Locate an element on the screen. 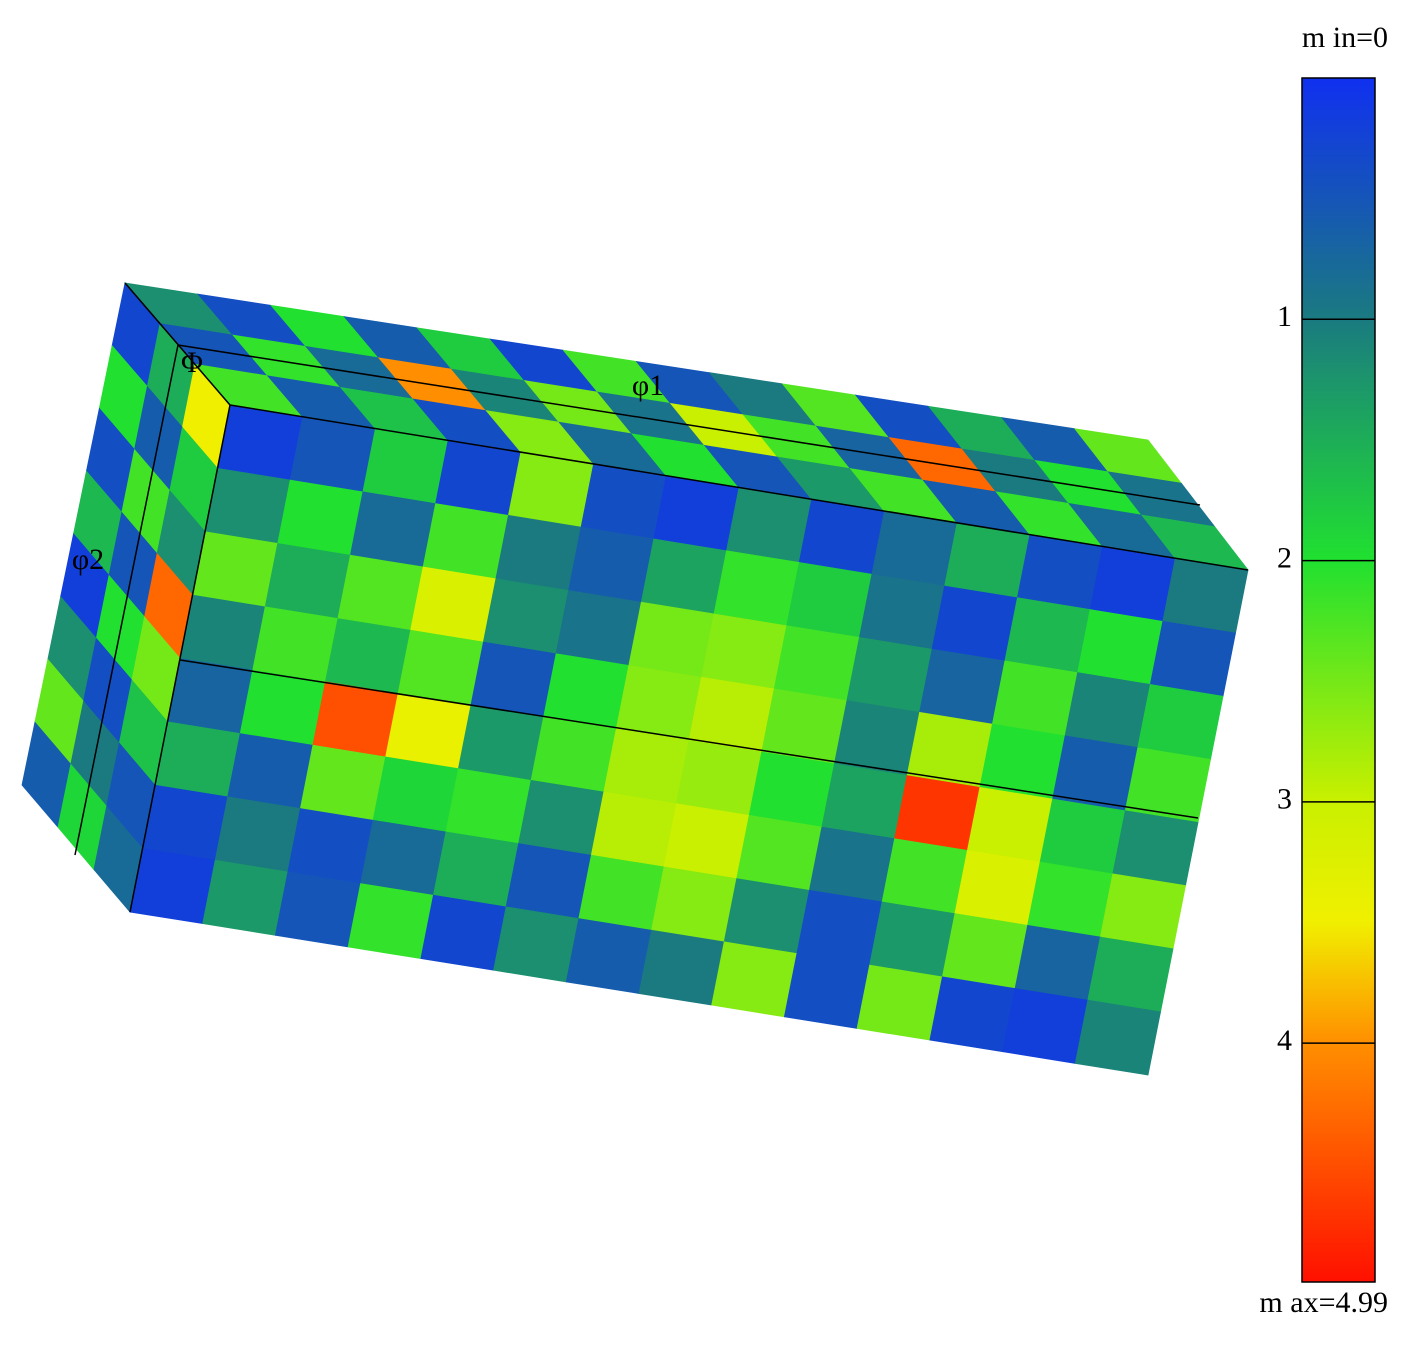 This screenshot has height=1348, width=1417. colorbar is located at coordinates (1338, 680).